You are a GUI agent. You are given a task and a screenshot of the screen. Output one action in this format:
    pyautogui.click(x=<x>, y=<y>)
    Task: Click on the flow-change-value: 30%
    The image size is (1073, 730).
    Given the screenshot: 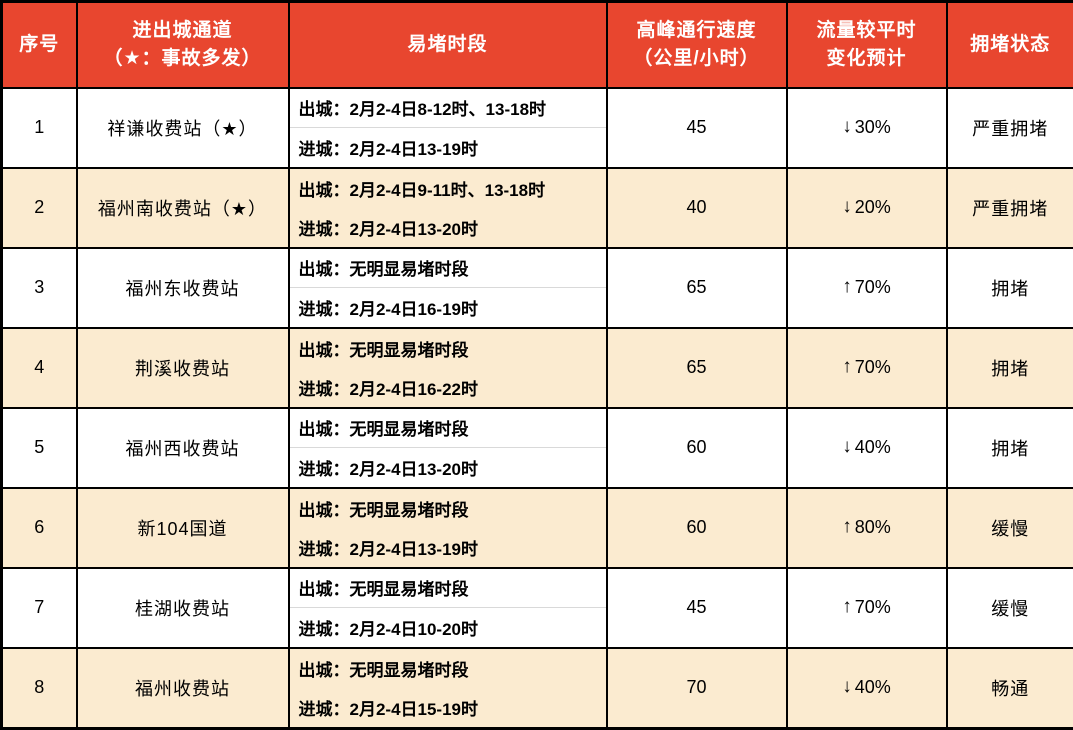 What is the action you would take?
    pyautogui.click(x=873, y=127)
    